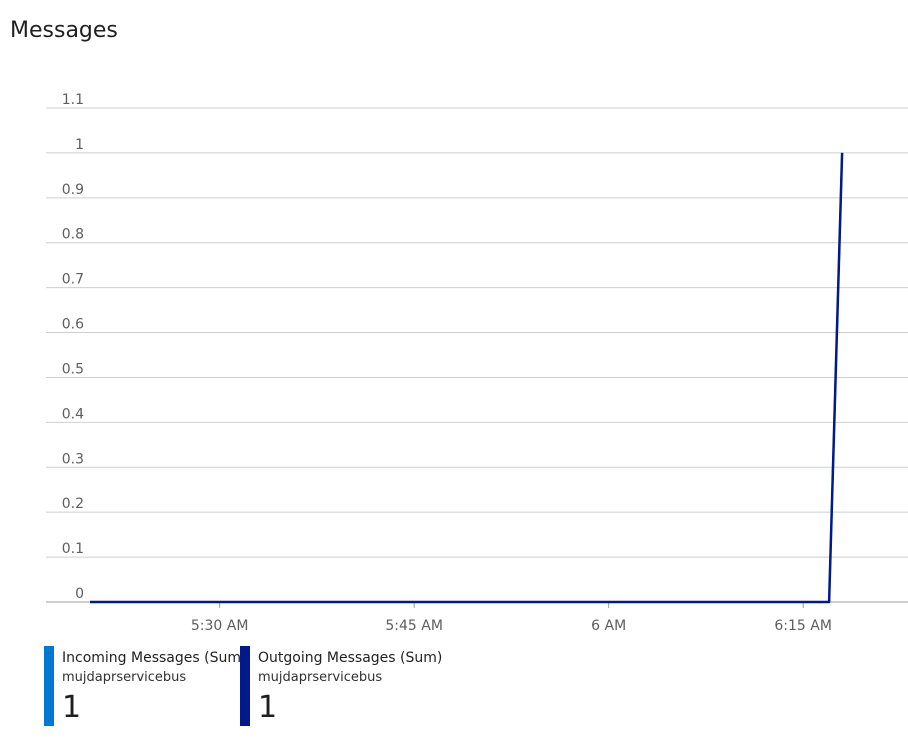 The height and width of the screenshot is (748, 908). What do you see at coordinates (73, 235) in the screenshot?
I see `y-tick-label: 0.8` at bounding box center [73, 235].